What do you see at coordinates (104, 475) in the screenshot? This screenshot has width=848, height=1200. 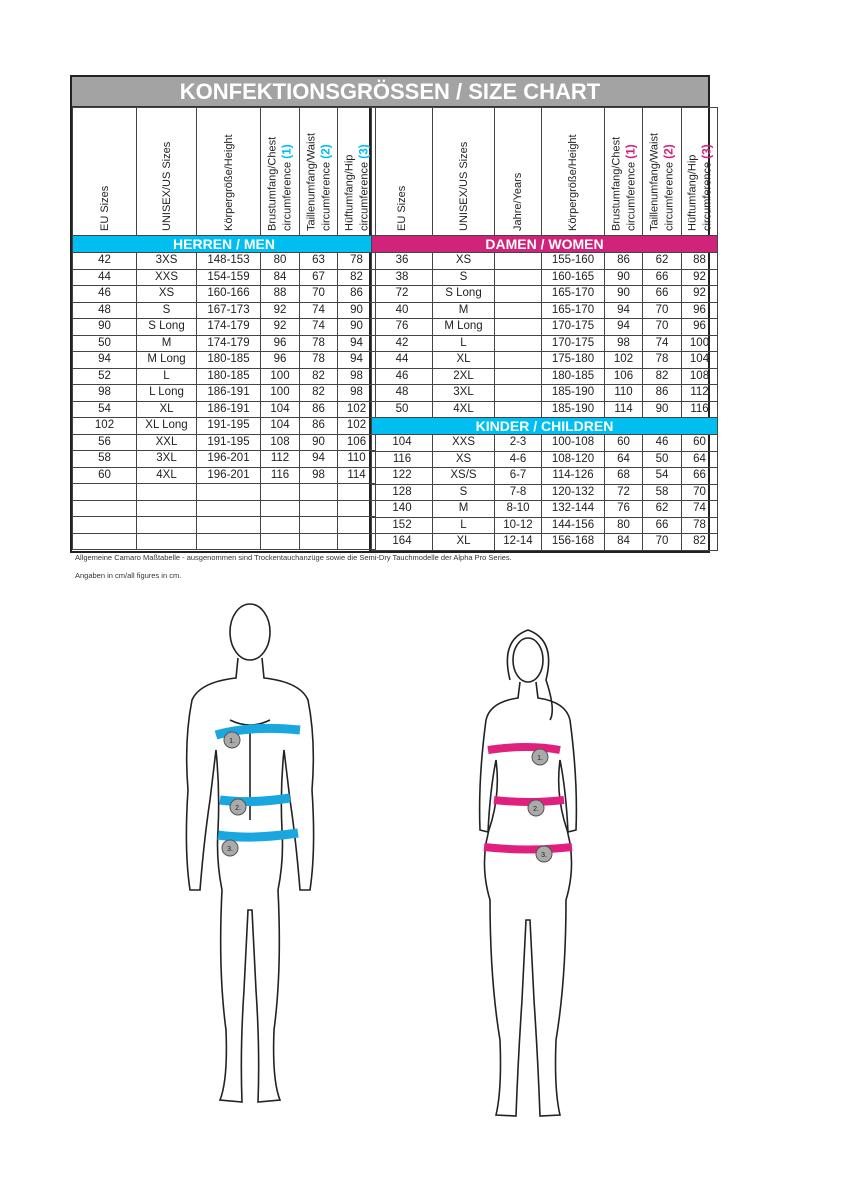 I see `table-cell: 60` at bounding box center [104, 475].